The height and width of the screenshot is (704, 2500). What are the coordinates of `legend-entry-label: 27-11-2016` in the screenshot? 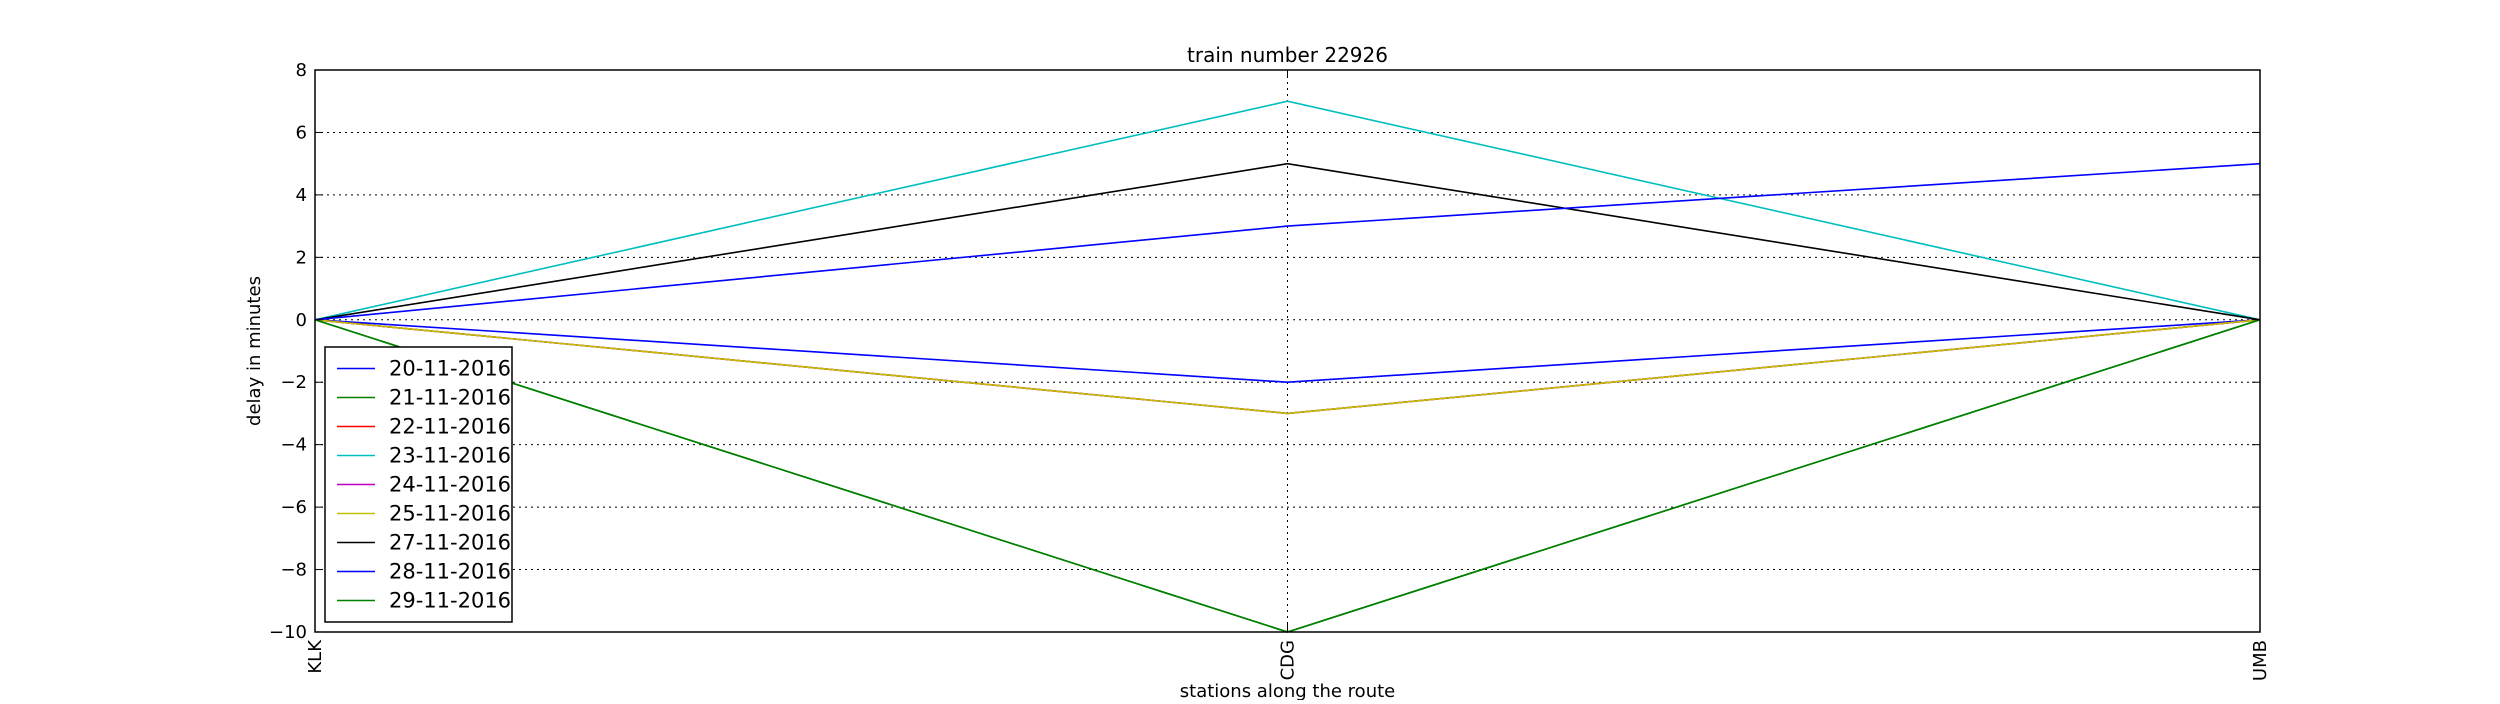 It's located at (450, 543).